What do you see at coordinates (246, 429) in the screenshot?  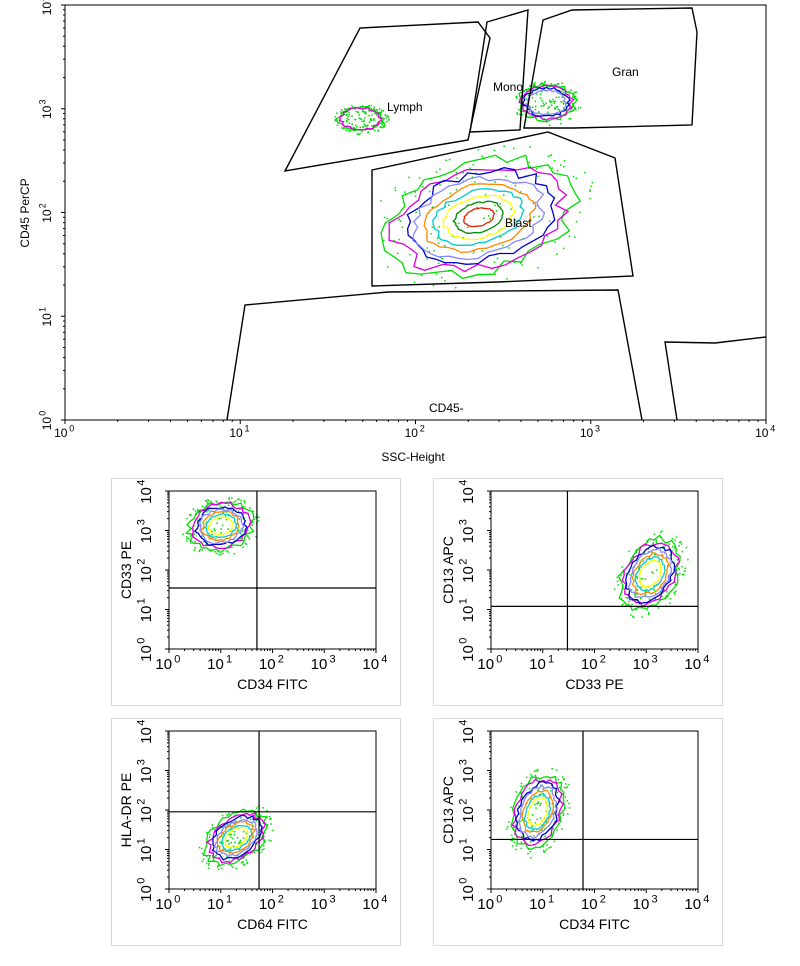 I see `x-tick-exponent: 1` at bounding box center [246, 429].